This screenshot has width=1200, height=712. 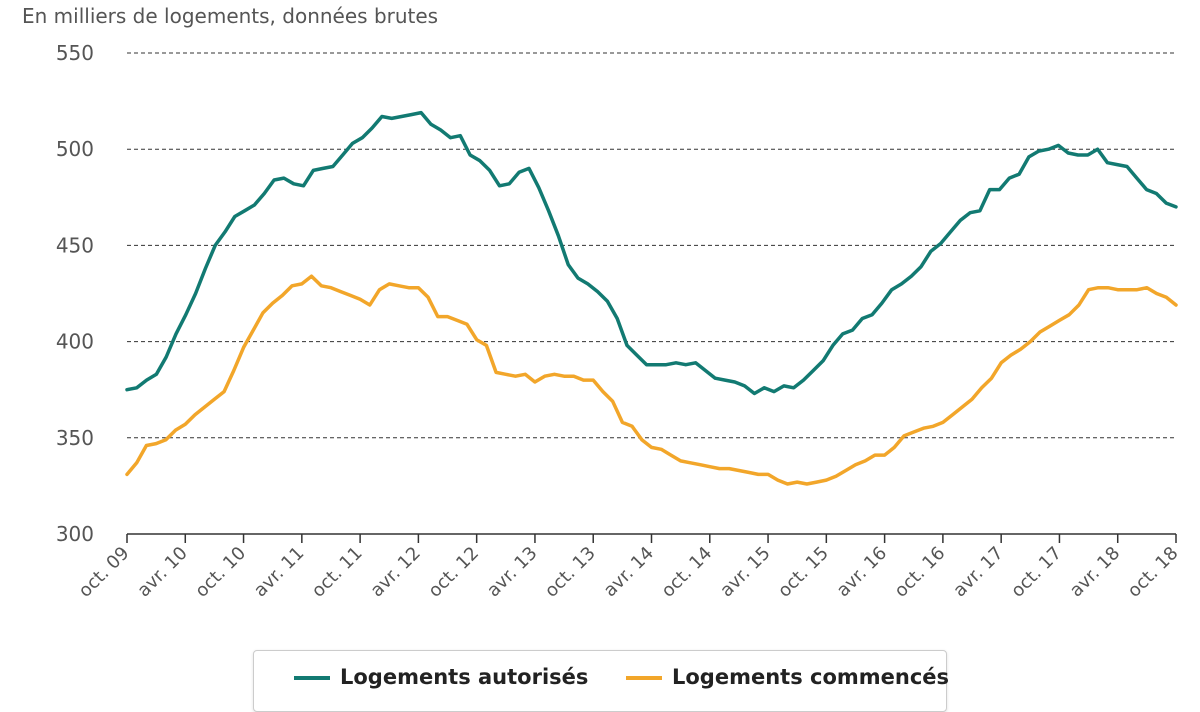 What do you see at coordinates (512, 572) in the screenshot?
I see `x-tick-label: avr. 13` at bounding box center [512, 572].